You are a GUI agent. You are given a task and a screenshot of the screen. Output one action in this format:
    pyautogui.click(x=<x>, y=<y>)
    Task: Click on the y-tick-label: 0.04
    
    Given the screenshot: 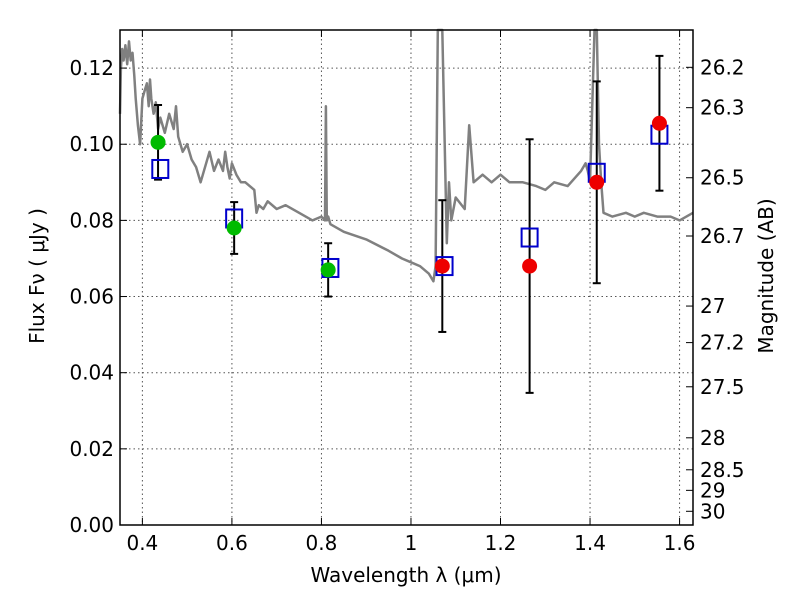 What is the action you would take?
    pyautogui.click(x=91, y=373)
    